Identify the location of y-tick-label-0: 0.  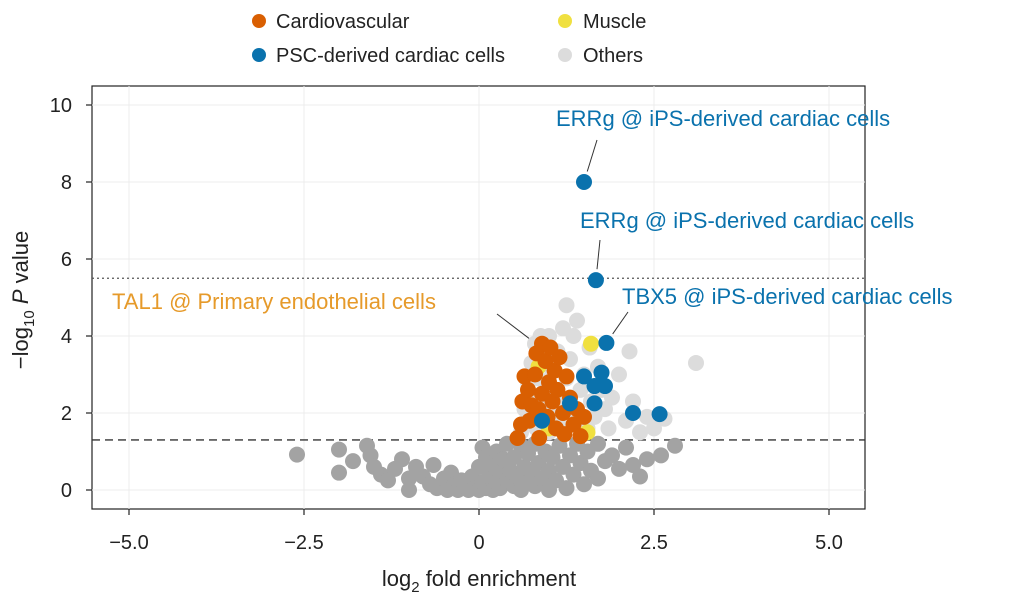
(66, 491).